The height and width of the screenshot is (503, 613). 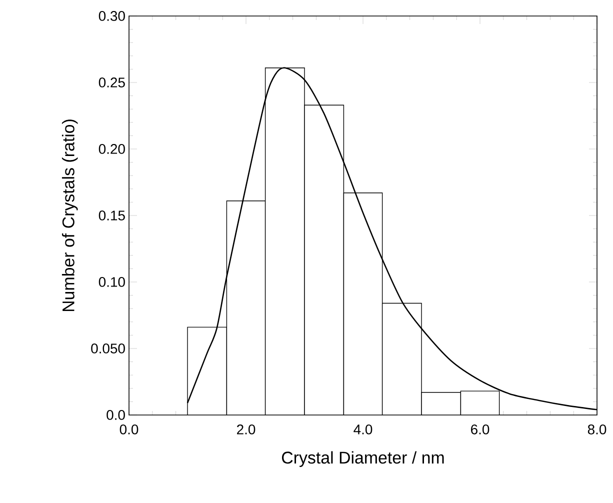 What do you see at coordinates (111, 149) in the screenshot?
I see `y-tick-label: 0.20` at bounding box center [111, 149].